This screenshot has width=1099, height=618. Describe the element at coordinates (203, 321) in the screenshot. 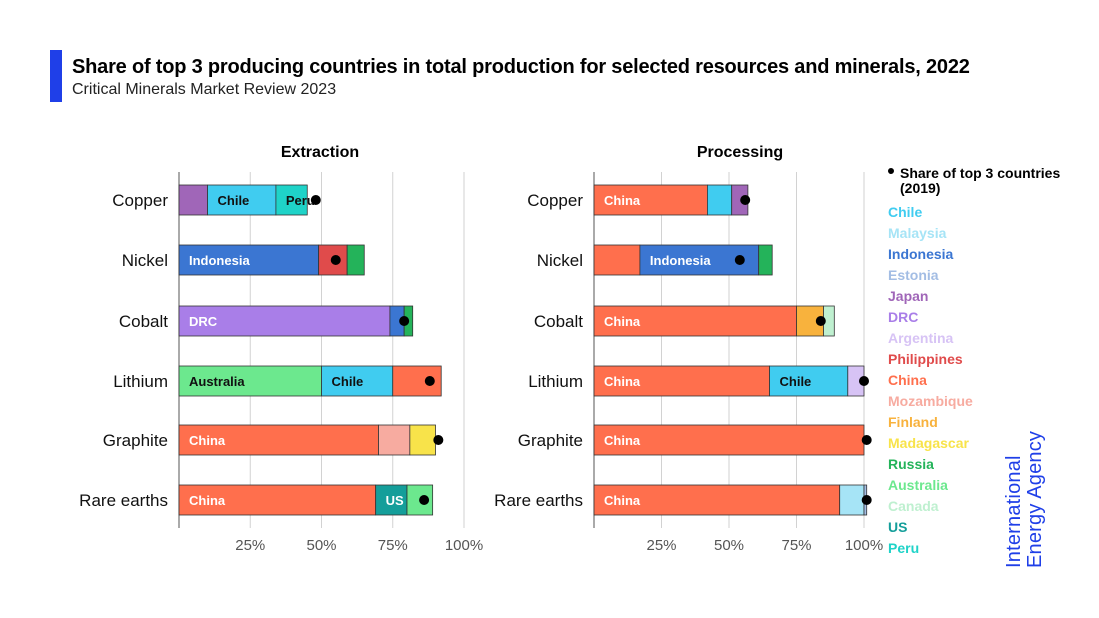

I see `extraction-bar-label-cobalt-drc: DRC` at that location.